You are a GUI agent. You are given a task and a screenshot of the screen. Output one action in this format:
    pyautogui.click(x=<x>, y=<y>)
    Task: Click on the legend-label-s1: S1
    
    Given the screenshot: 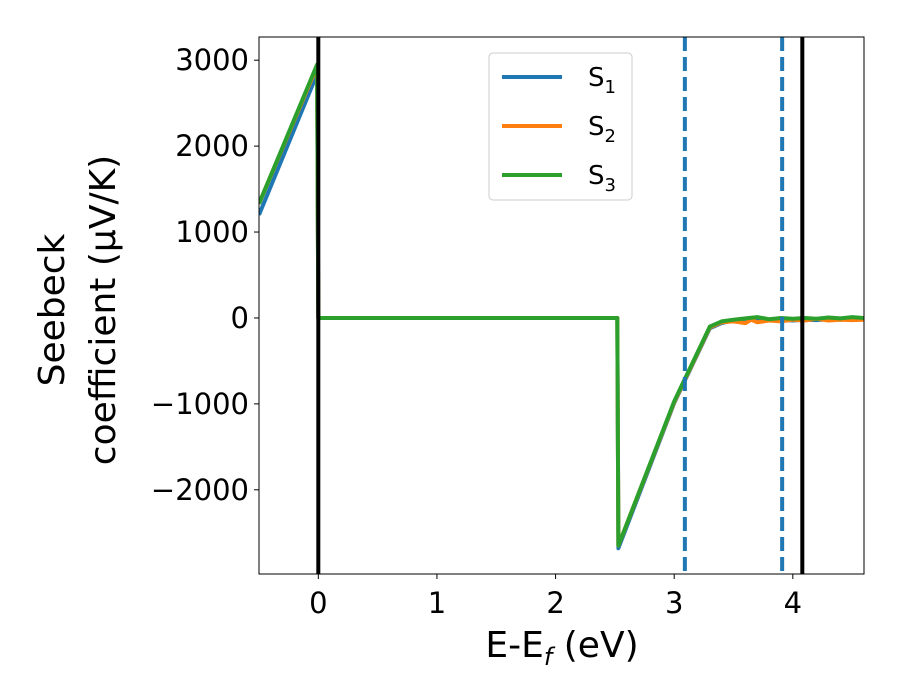 What is the action you would take?
    pyautogui.click(x=602, y=80)
    